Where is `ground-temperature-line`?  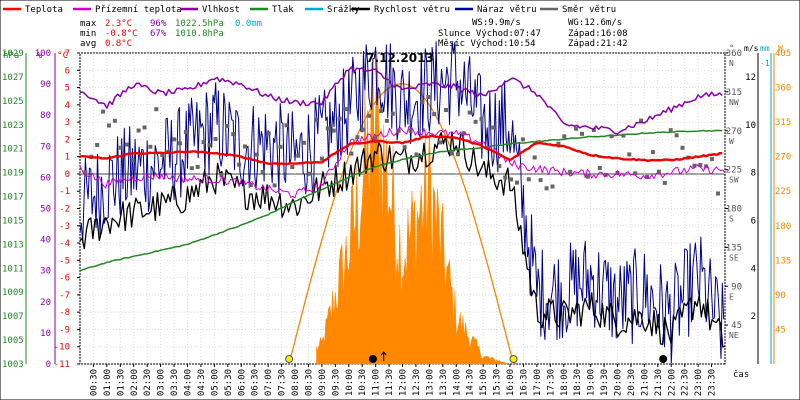
ground-temperature-line is located at coordinates (402, 162).